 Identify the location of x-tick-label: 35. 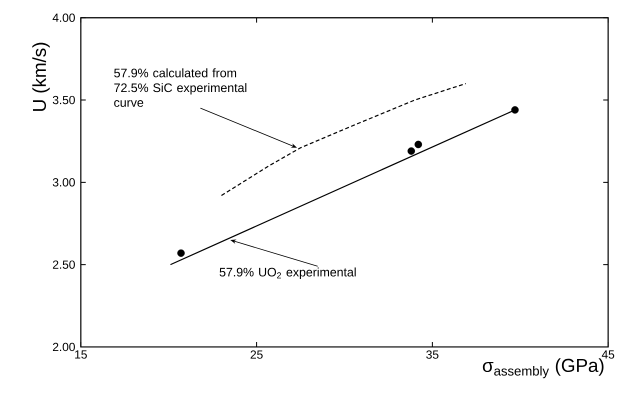
(432, 354).